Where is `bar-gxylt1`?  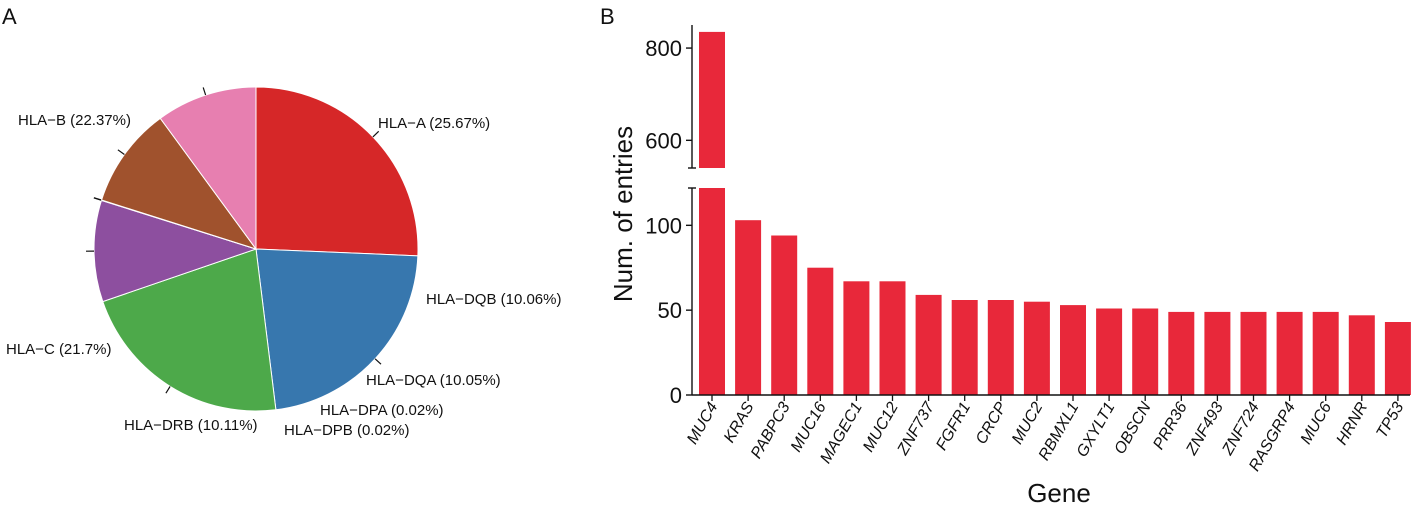
bar-gxylt1 is located at coordinates (1109, 351).